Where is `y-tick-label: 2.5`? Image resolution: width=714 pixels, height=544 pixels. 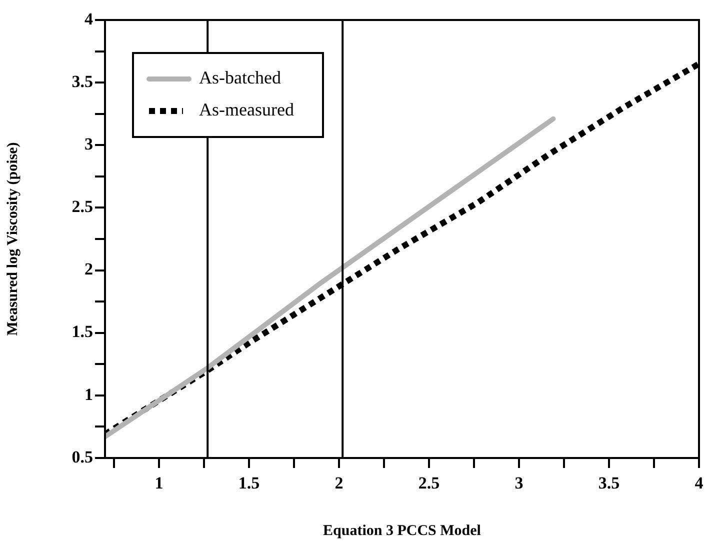
y-tick-label: 2.5 is located at coordinates (82, 206).